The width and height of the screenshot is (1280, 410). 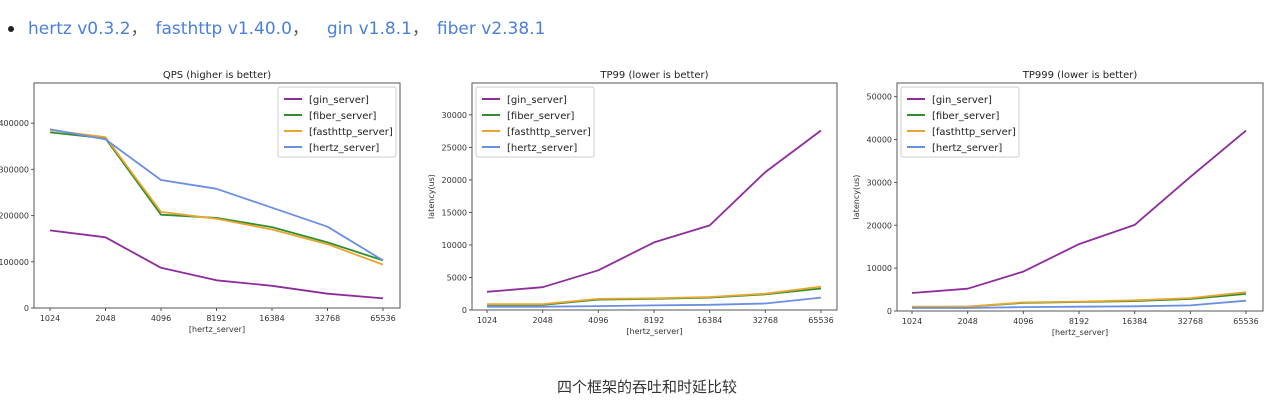 I want to click on y-tick-label: 400000, so click(x=14, y=123).